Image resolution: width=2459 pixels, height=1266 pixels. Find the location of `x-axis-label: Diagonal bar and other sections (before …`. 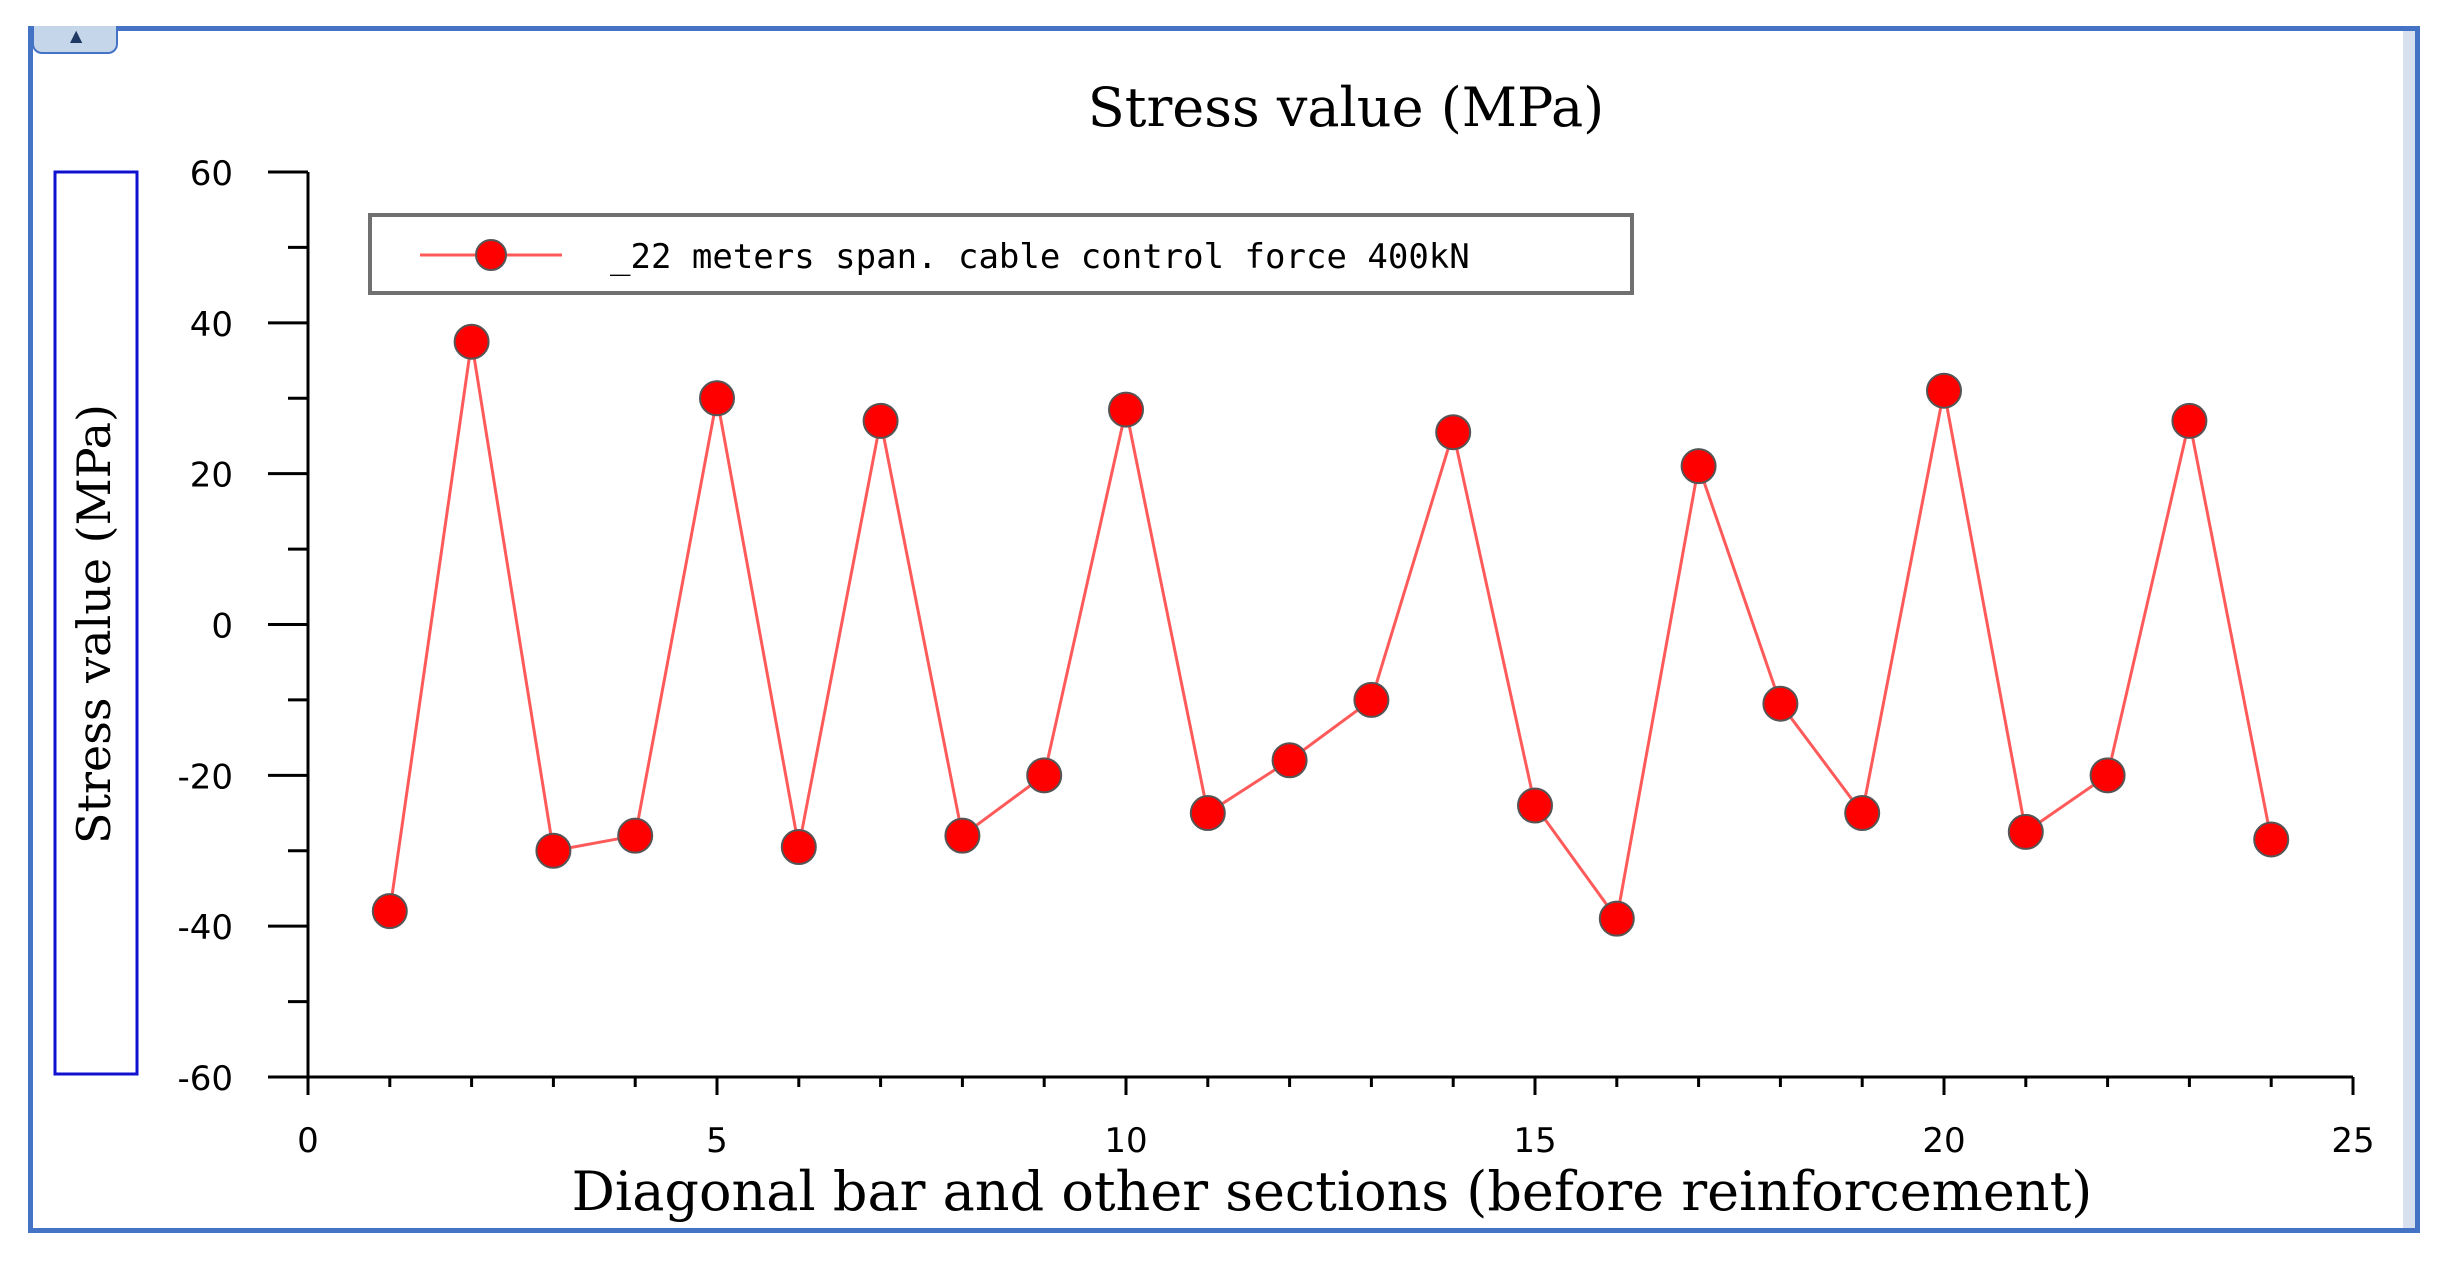

x-axis-label: Diagonal bar and other sections (before … is located at coordinates (1332, 1191).